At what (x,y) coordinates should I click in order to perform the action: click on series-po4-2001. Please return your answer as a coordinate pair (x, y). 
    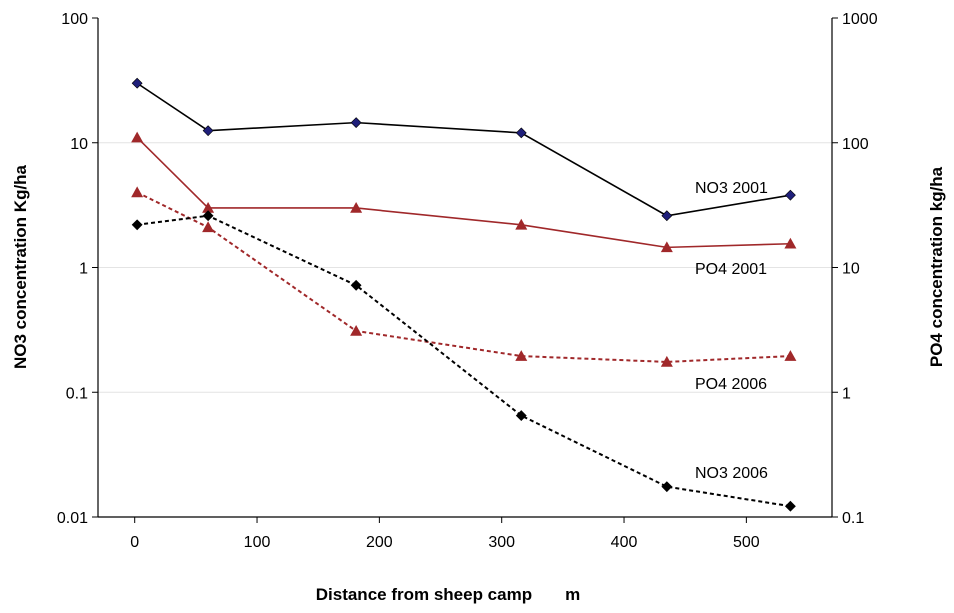
    Looking at the image, I should click on (464, 192).